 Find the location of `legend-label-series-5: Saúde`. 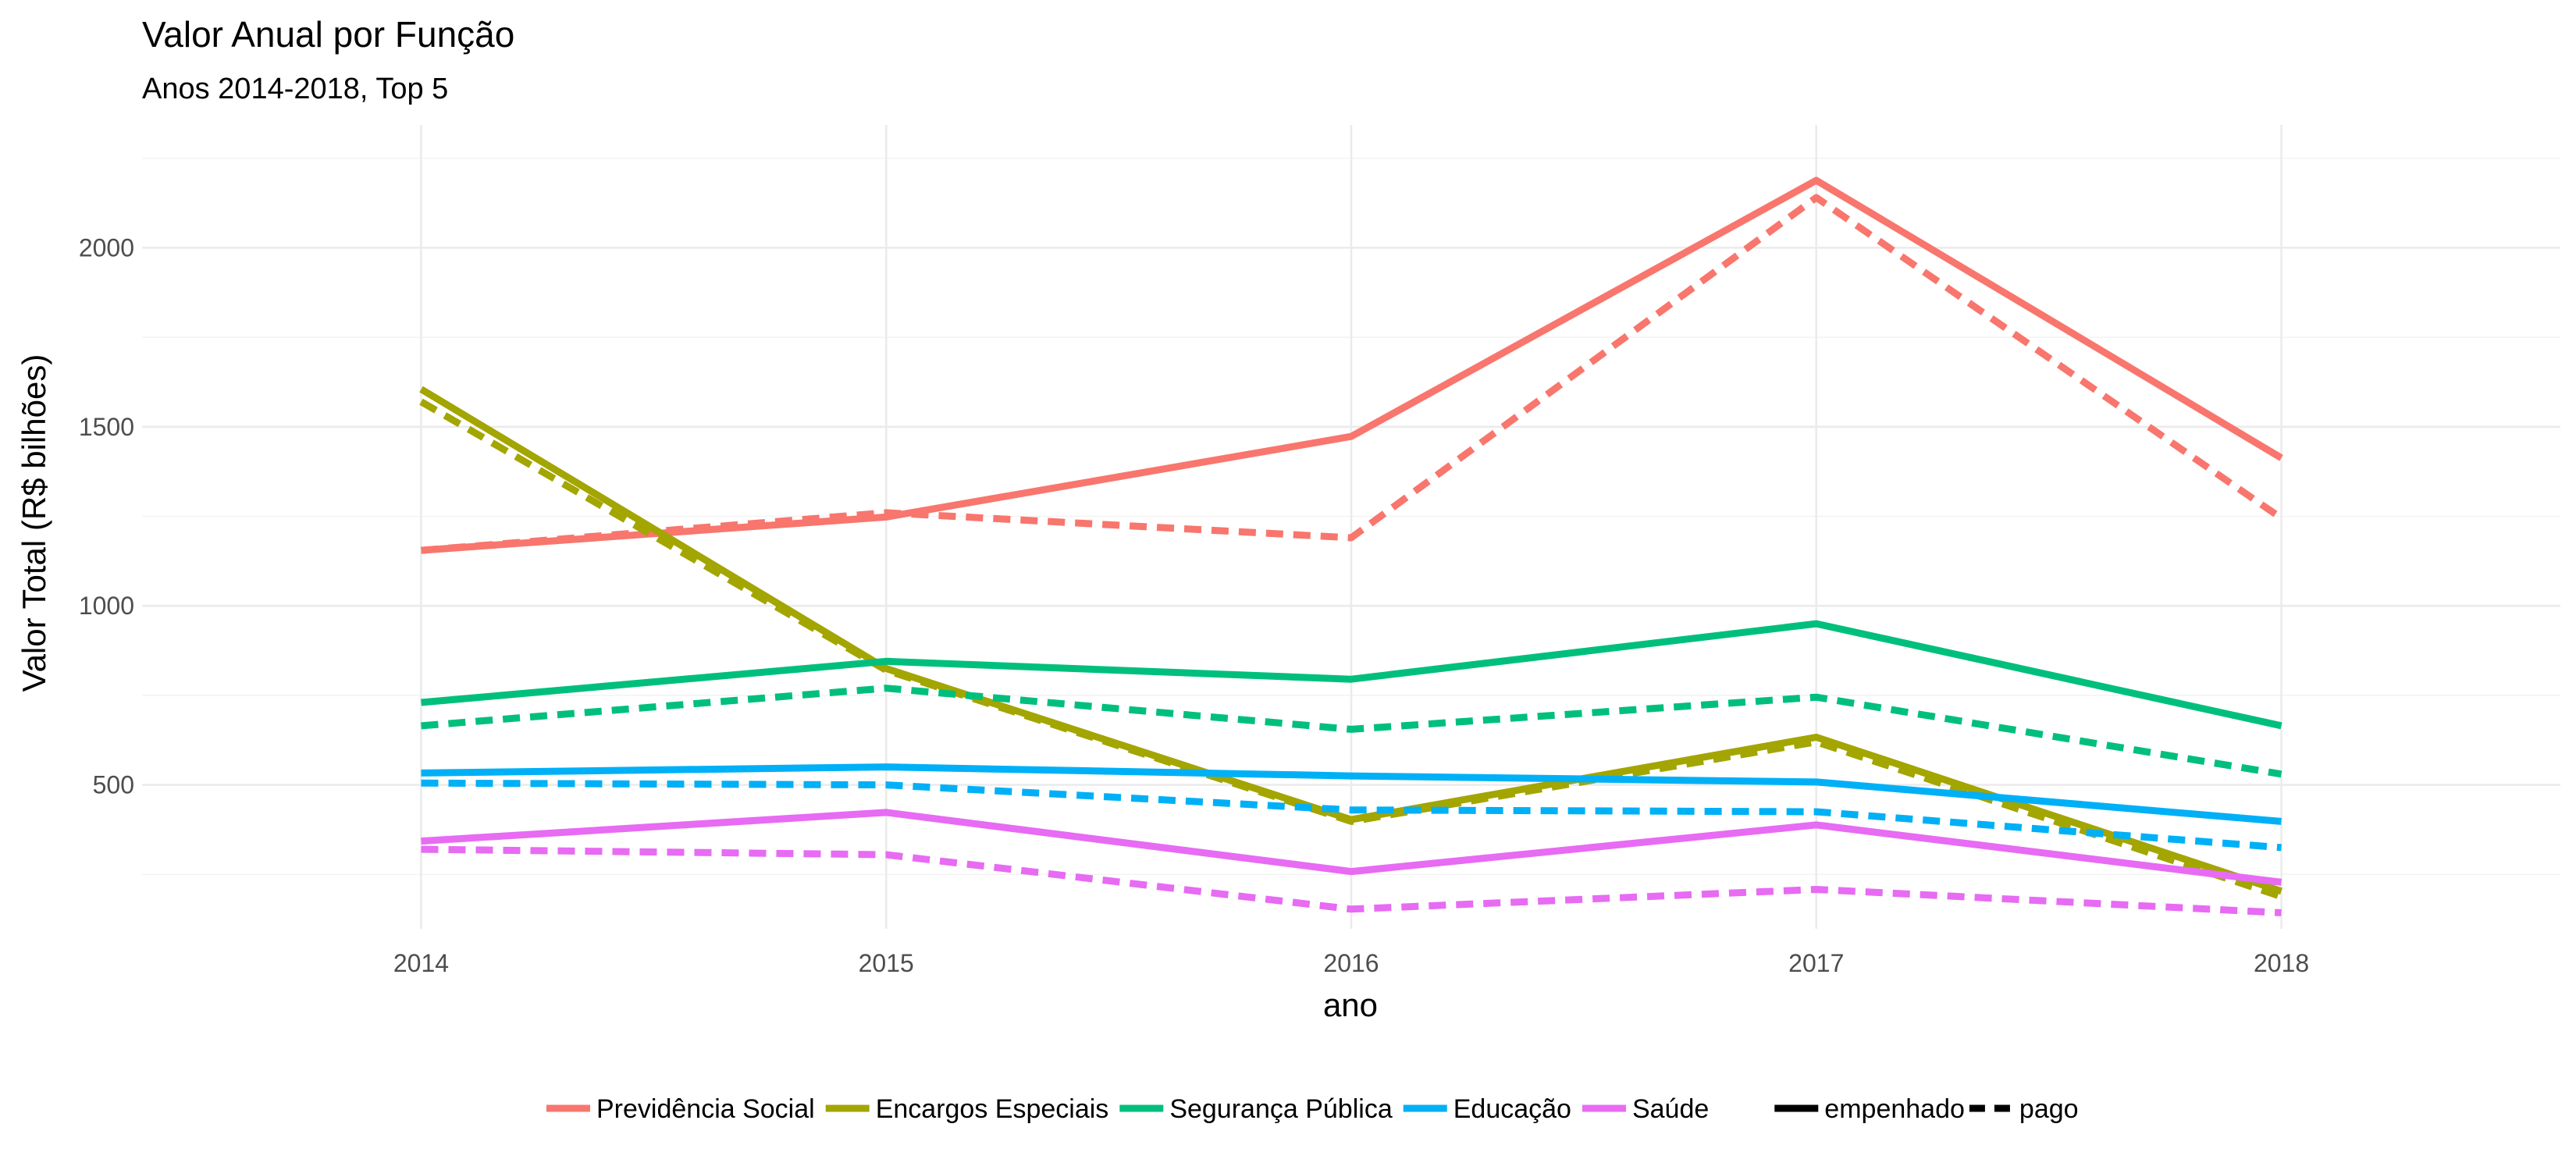

legend-label-series-5: Saúde is located at coordinates (1670, 1109).